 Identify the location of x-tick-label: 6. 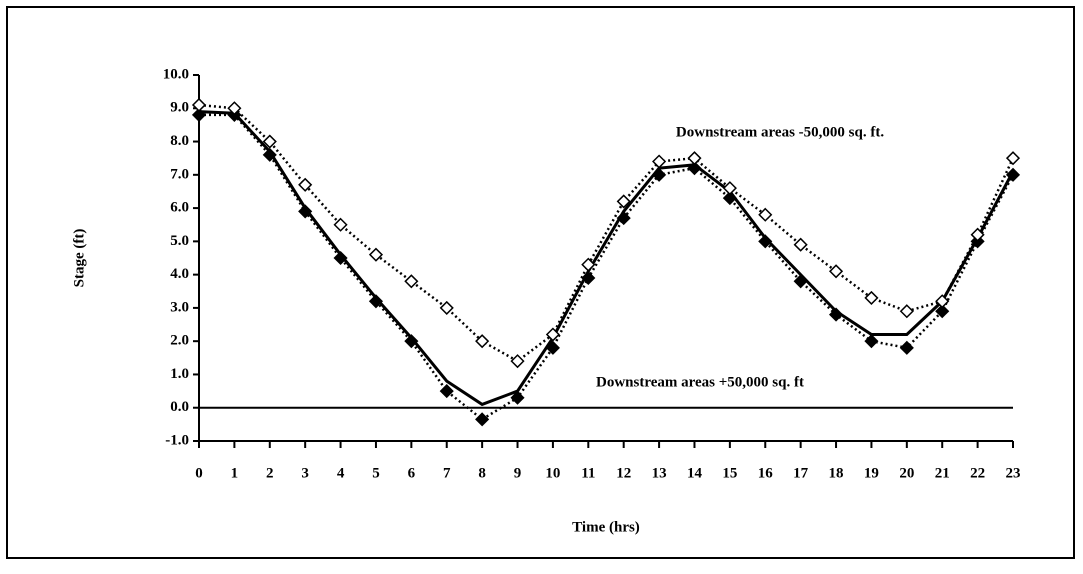
(412, 473).